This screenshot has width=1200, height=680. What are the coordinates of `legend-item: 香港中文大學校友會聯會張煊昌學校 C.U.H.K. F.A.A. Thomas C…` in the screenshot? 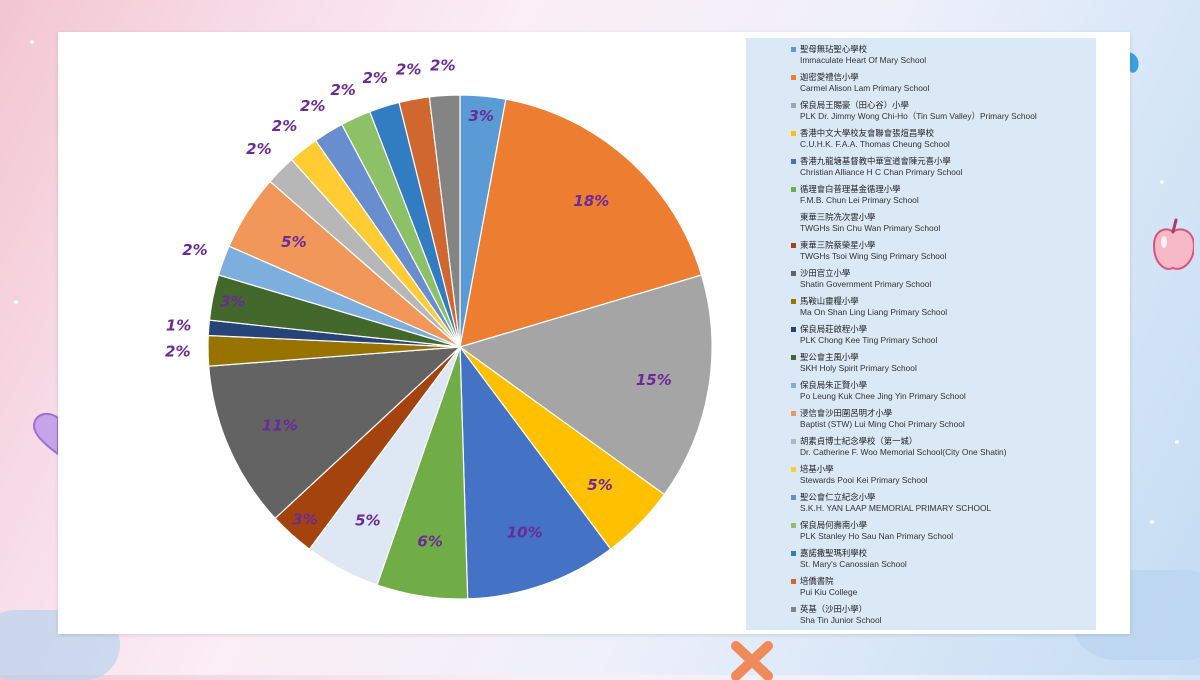 It's located at (870, 139).